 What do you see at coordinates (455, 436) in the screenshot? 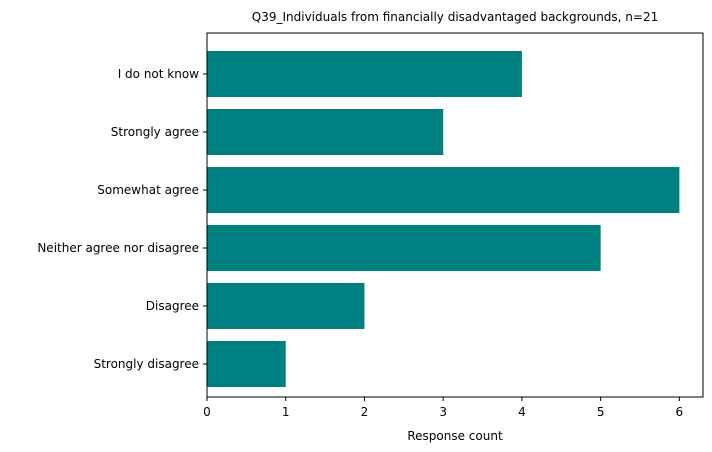
I see `x-axis-label: Response count` at bounding box center [455, 436].